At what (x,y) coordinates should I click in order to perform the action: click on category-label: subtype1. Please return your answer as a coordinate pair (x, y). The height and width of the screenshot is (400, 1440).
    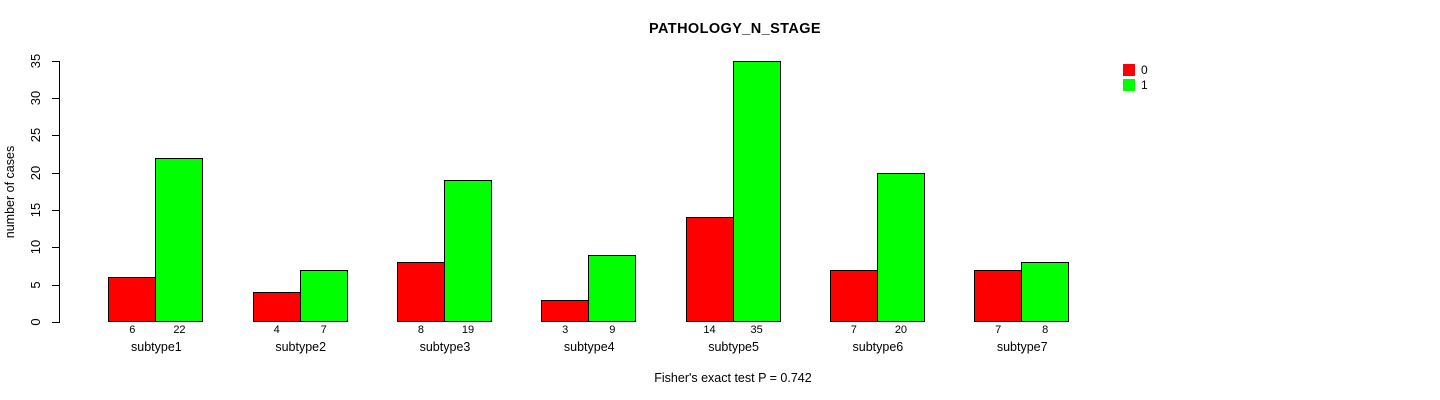
    Looking at the image, I should click on (156, 347).